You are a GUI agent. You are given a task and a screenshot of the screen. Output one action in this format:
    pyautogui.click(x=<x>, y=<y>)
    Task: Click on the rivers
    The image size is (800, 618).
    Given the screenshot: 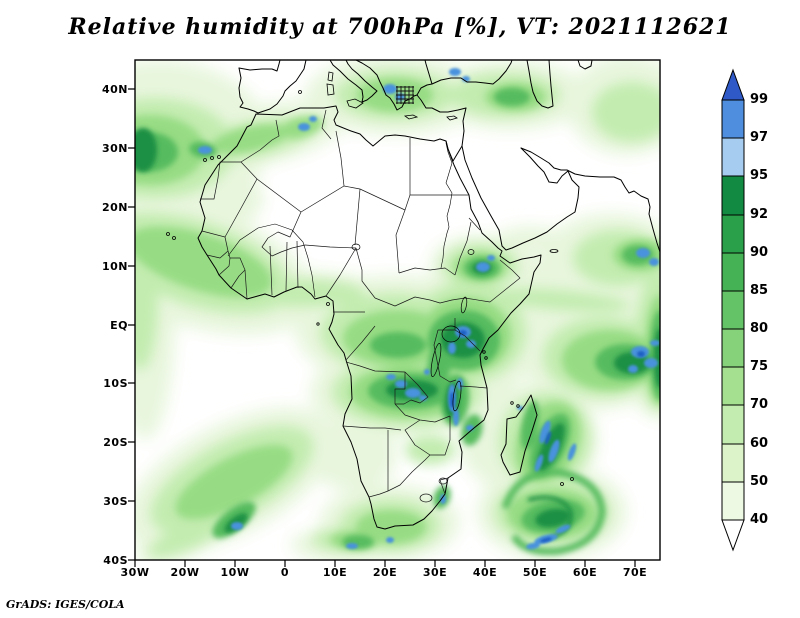 What is the action you would take?
    pyautogui.click(x=340, y=220)
    